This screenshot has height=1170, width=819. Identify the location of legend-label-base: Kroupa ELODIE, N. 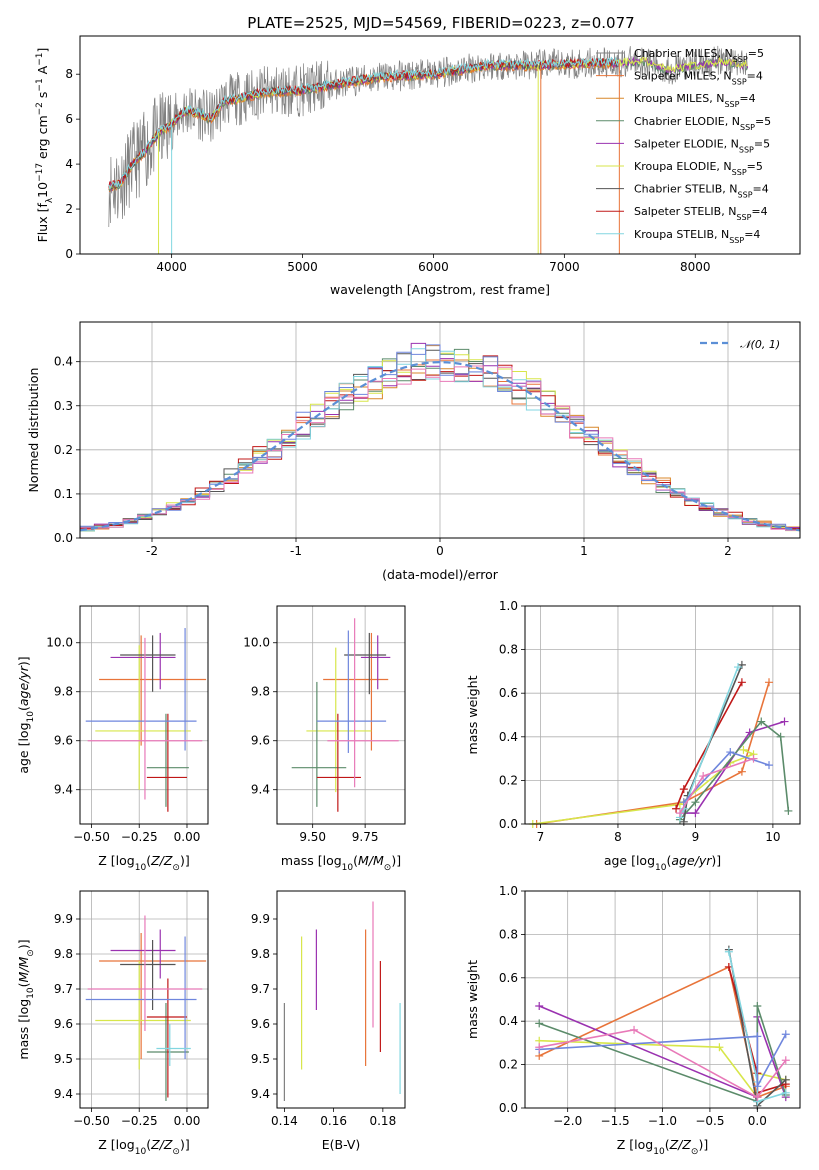
(683, 166).